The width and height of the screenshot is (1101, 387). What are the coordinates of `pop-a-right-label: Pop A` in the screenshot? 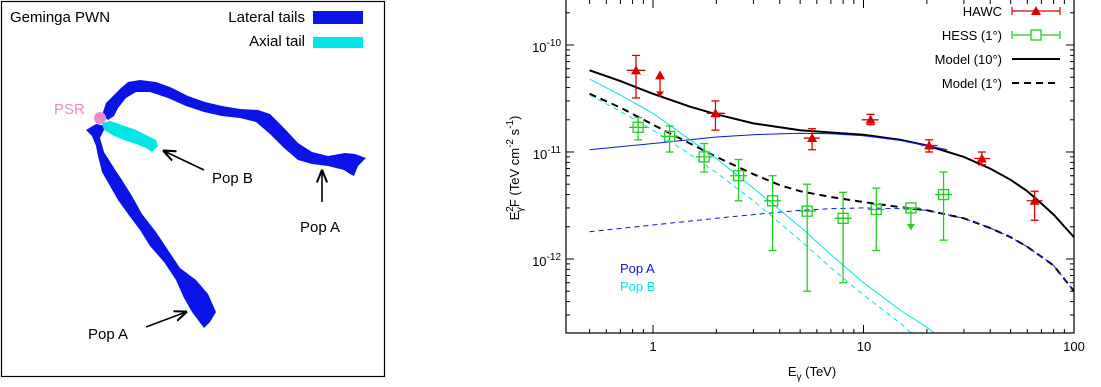 It's located at (320, 227).